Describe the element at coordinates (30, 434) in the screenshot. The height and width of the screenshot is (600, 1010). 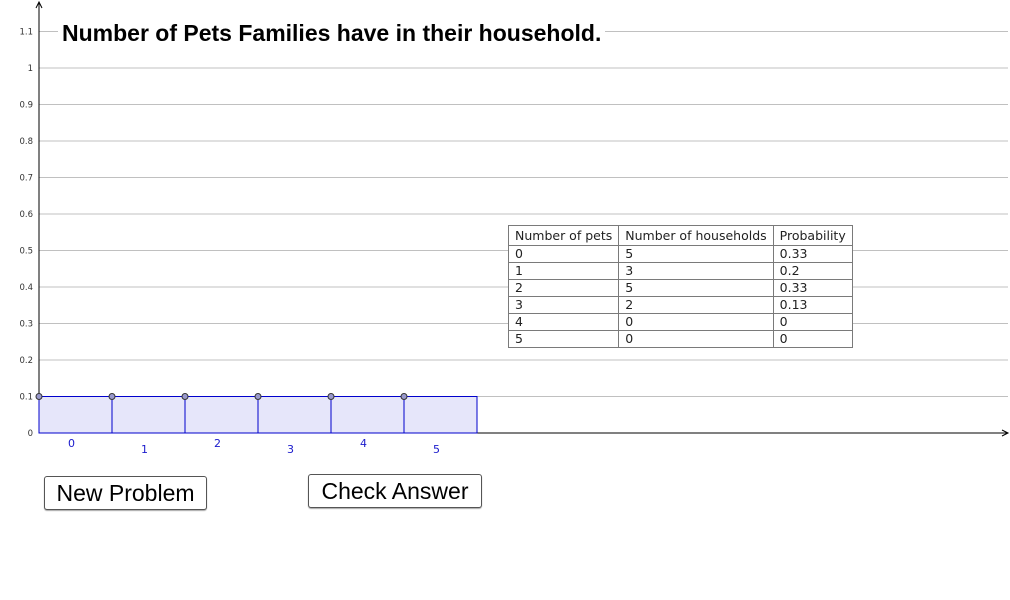
I see `y-tick-label: 0` at that location.